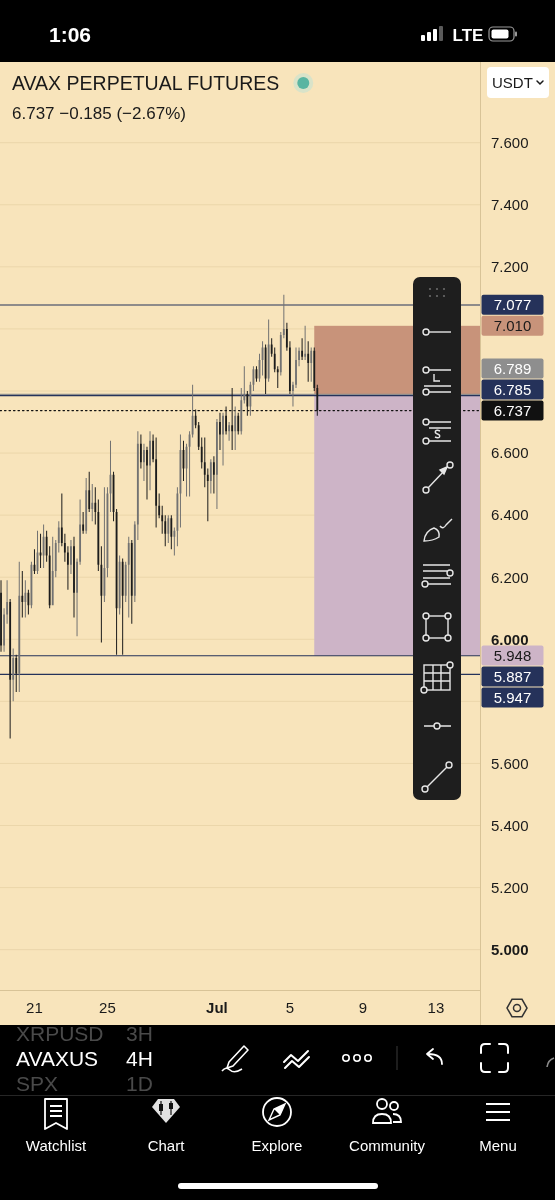 This screenshot has width=555, height=1200. I want to click on y-tick-label: 5.200, so click(510, 887).